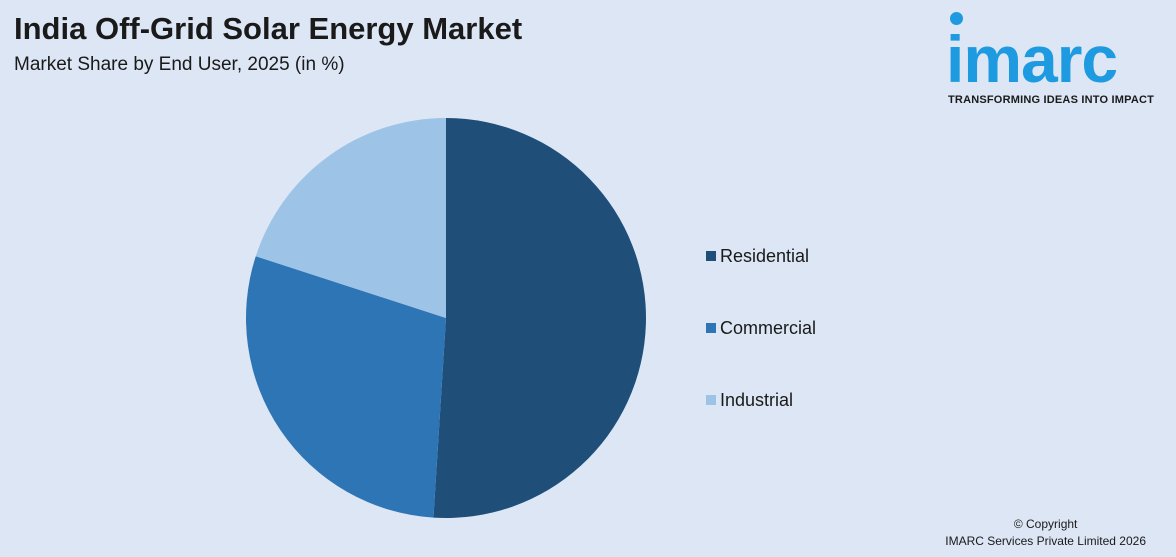 The image size is (1176, 557). I want to click on legend-label-residential: Residential, so click(765, 255).